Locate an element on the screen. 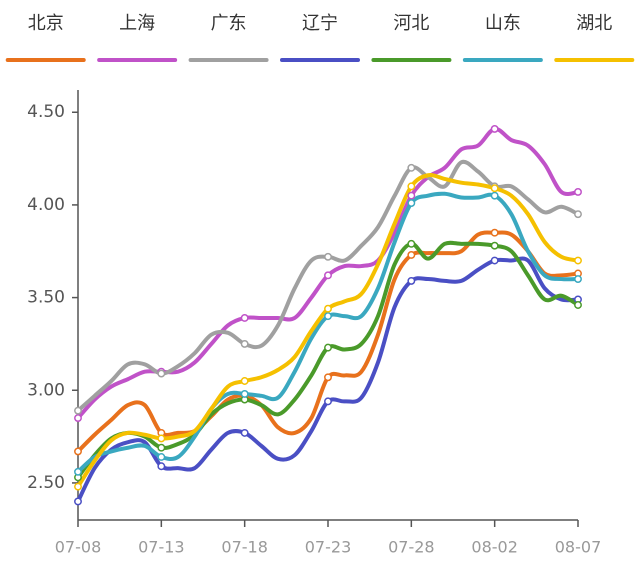 This screenshot has width=640, height=578. legend-label: 湖北 is located at coordinates (594, 23).